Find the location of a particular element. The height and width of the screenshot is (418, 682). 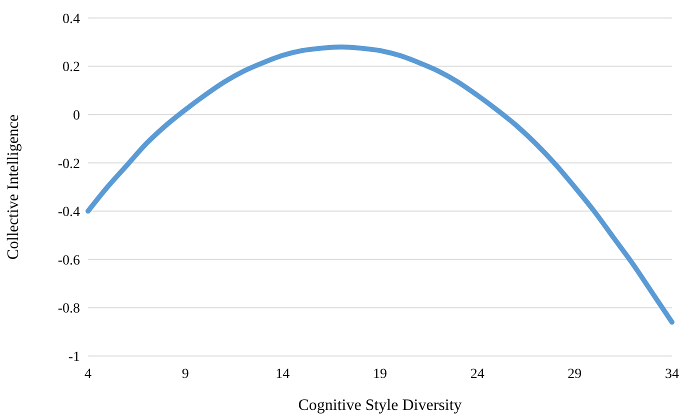

x-tick-label: 4 is located at coordinates (88, 374).